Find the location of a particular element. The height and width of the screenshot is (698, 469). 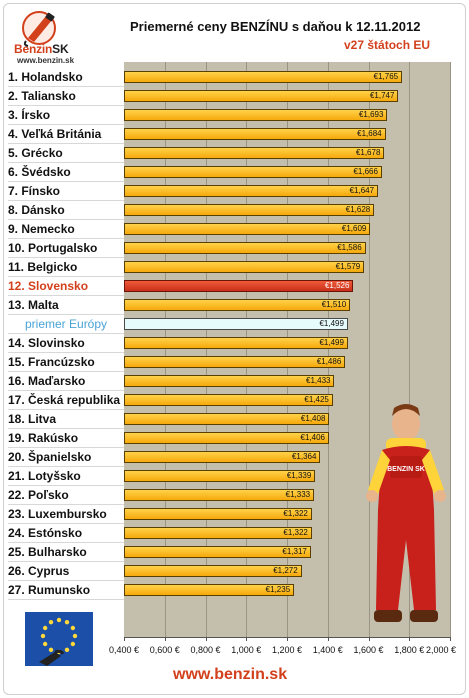

logo-text: BenzinSK is located at coordinates (41, 49).